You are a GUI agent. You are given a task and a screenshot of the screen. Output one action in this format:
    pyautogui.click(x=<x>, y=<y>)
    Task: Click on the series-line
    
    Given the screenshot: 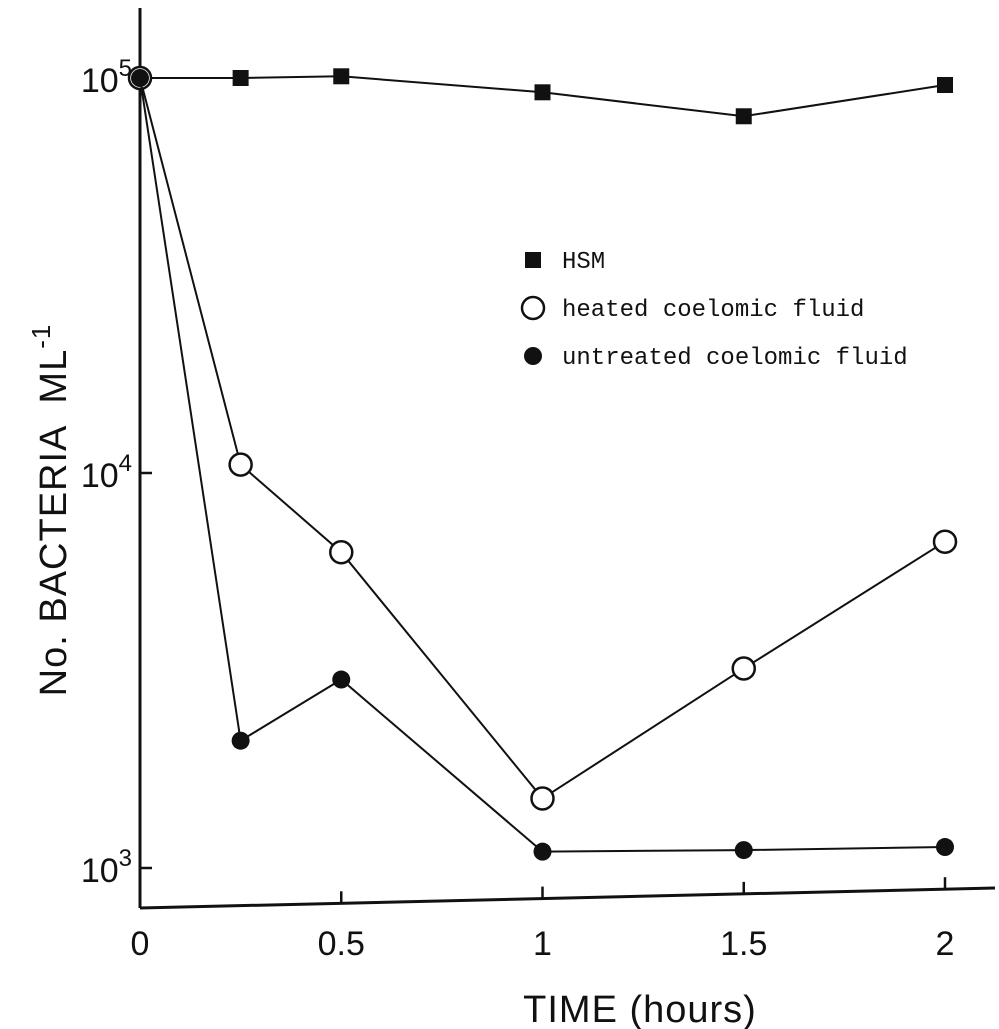 What is the action you would take?
    pyautogui.click(x=543, y=96)
    